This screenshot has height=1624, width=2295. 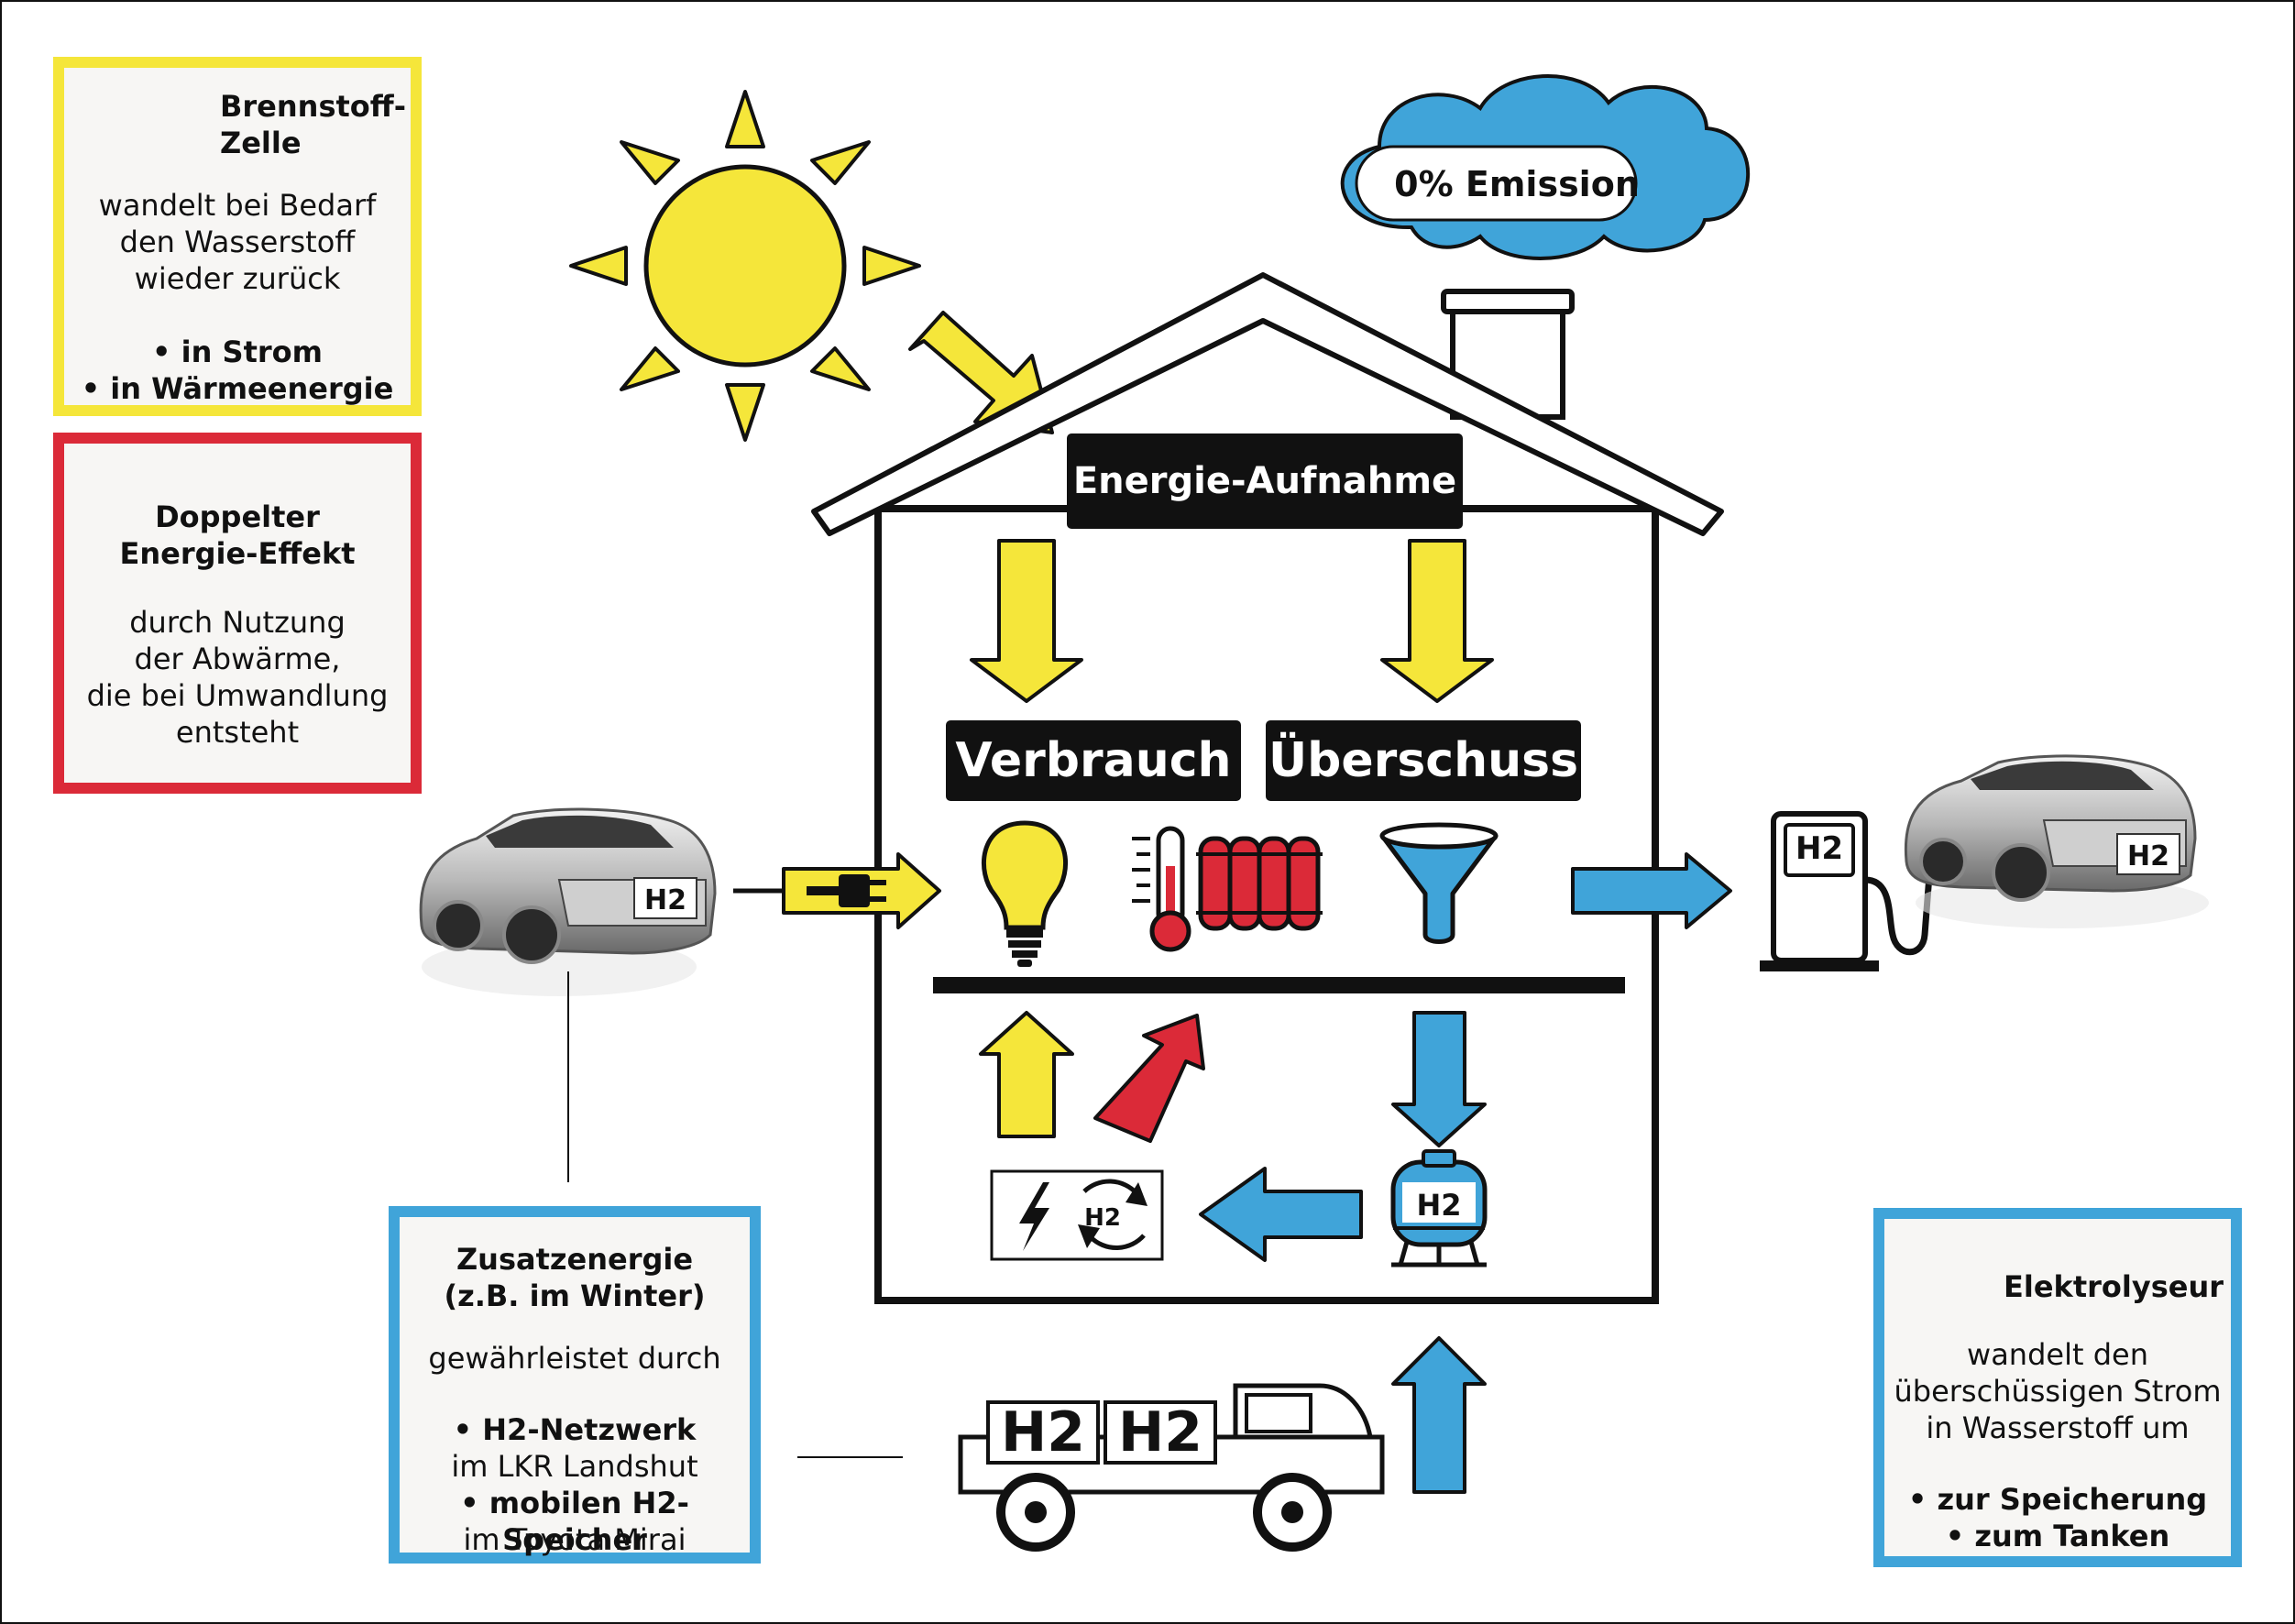 I want to click on extra-energy-title: Zusatzenergie (z.B. im Winter), so click(x=575, y=1277).